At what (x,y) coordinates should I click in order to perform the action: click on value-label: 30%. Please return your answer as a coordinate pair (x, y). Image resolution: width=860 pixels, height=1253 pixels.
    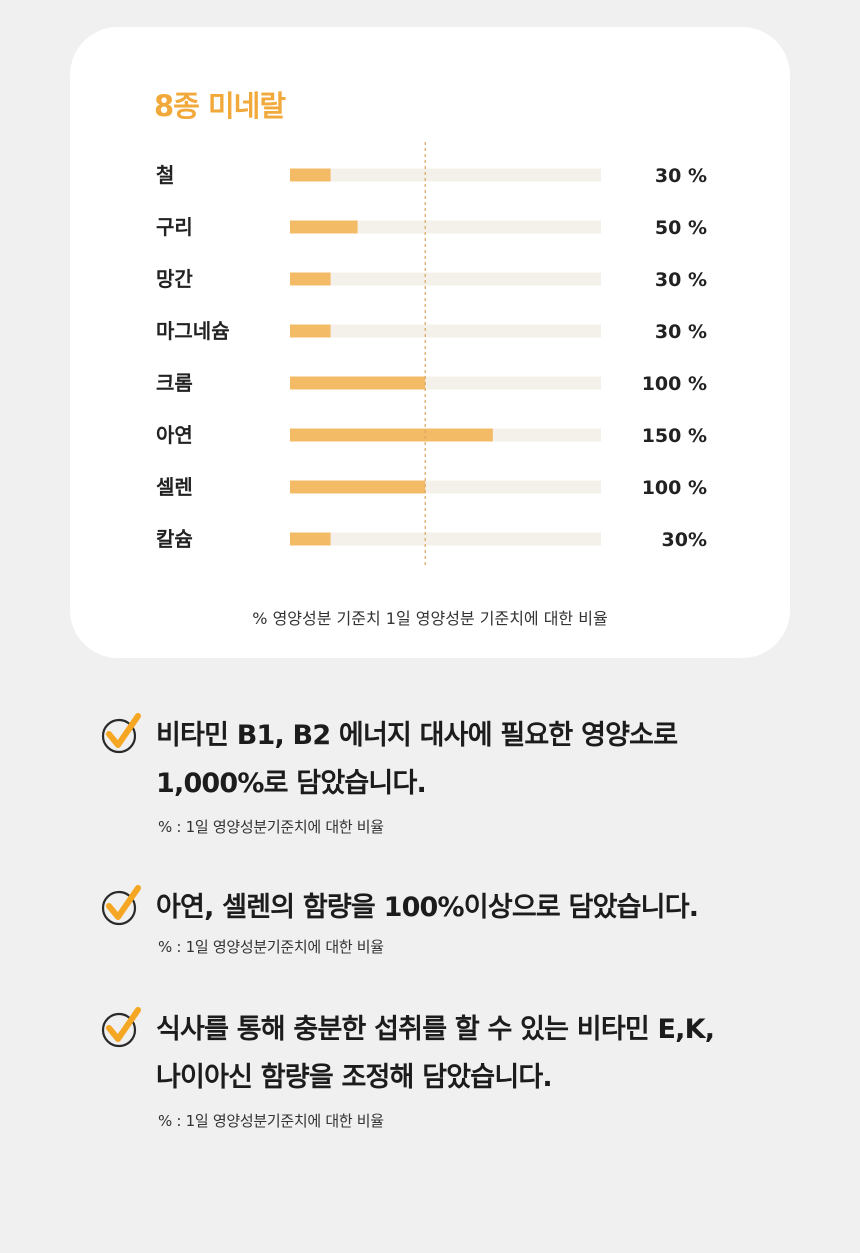
    Looking at the image, I should click on (684, 540).